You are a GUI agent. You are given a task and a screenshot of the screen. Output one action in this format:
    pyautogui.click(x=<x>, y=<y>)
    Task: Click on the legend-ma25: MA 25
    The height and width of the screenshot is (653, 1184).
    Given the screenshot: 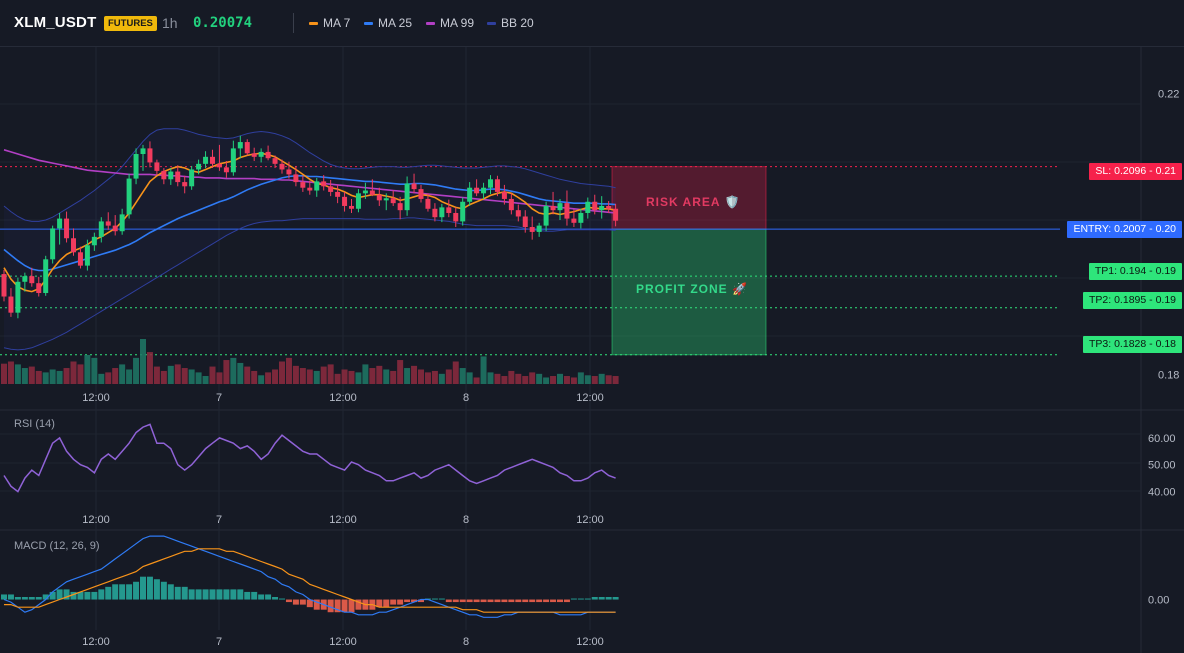 What is the action you would take?
    pyautogui.click(x=388, y=23)
    